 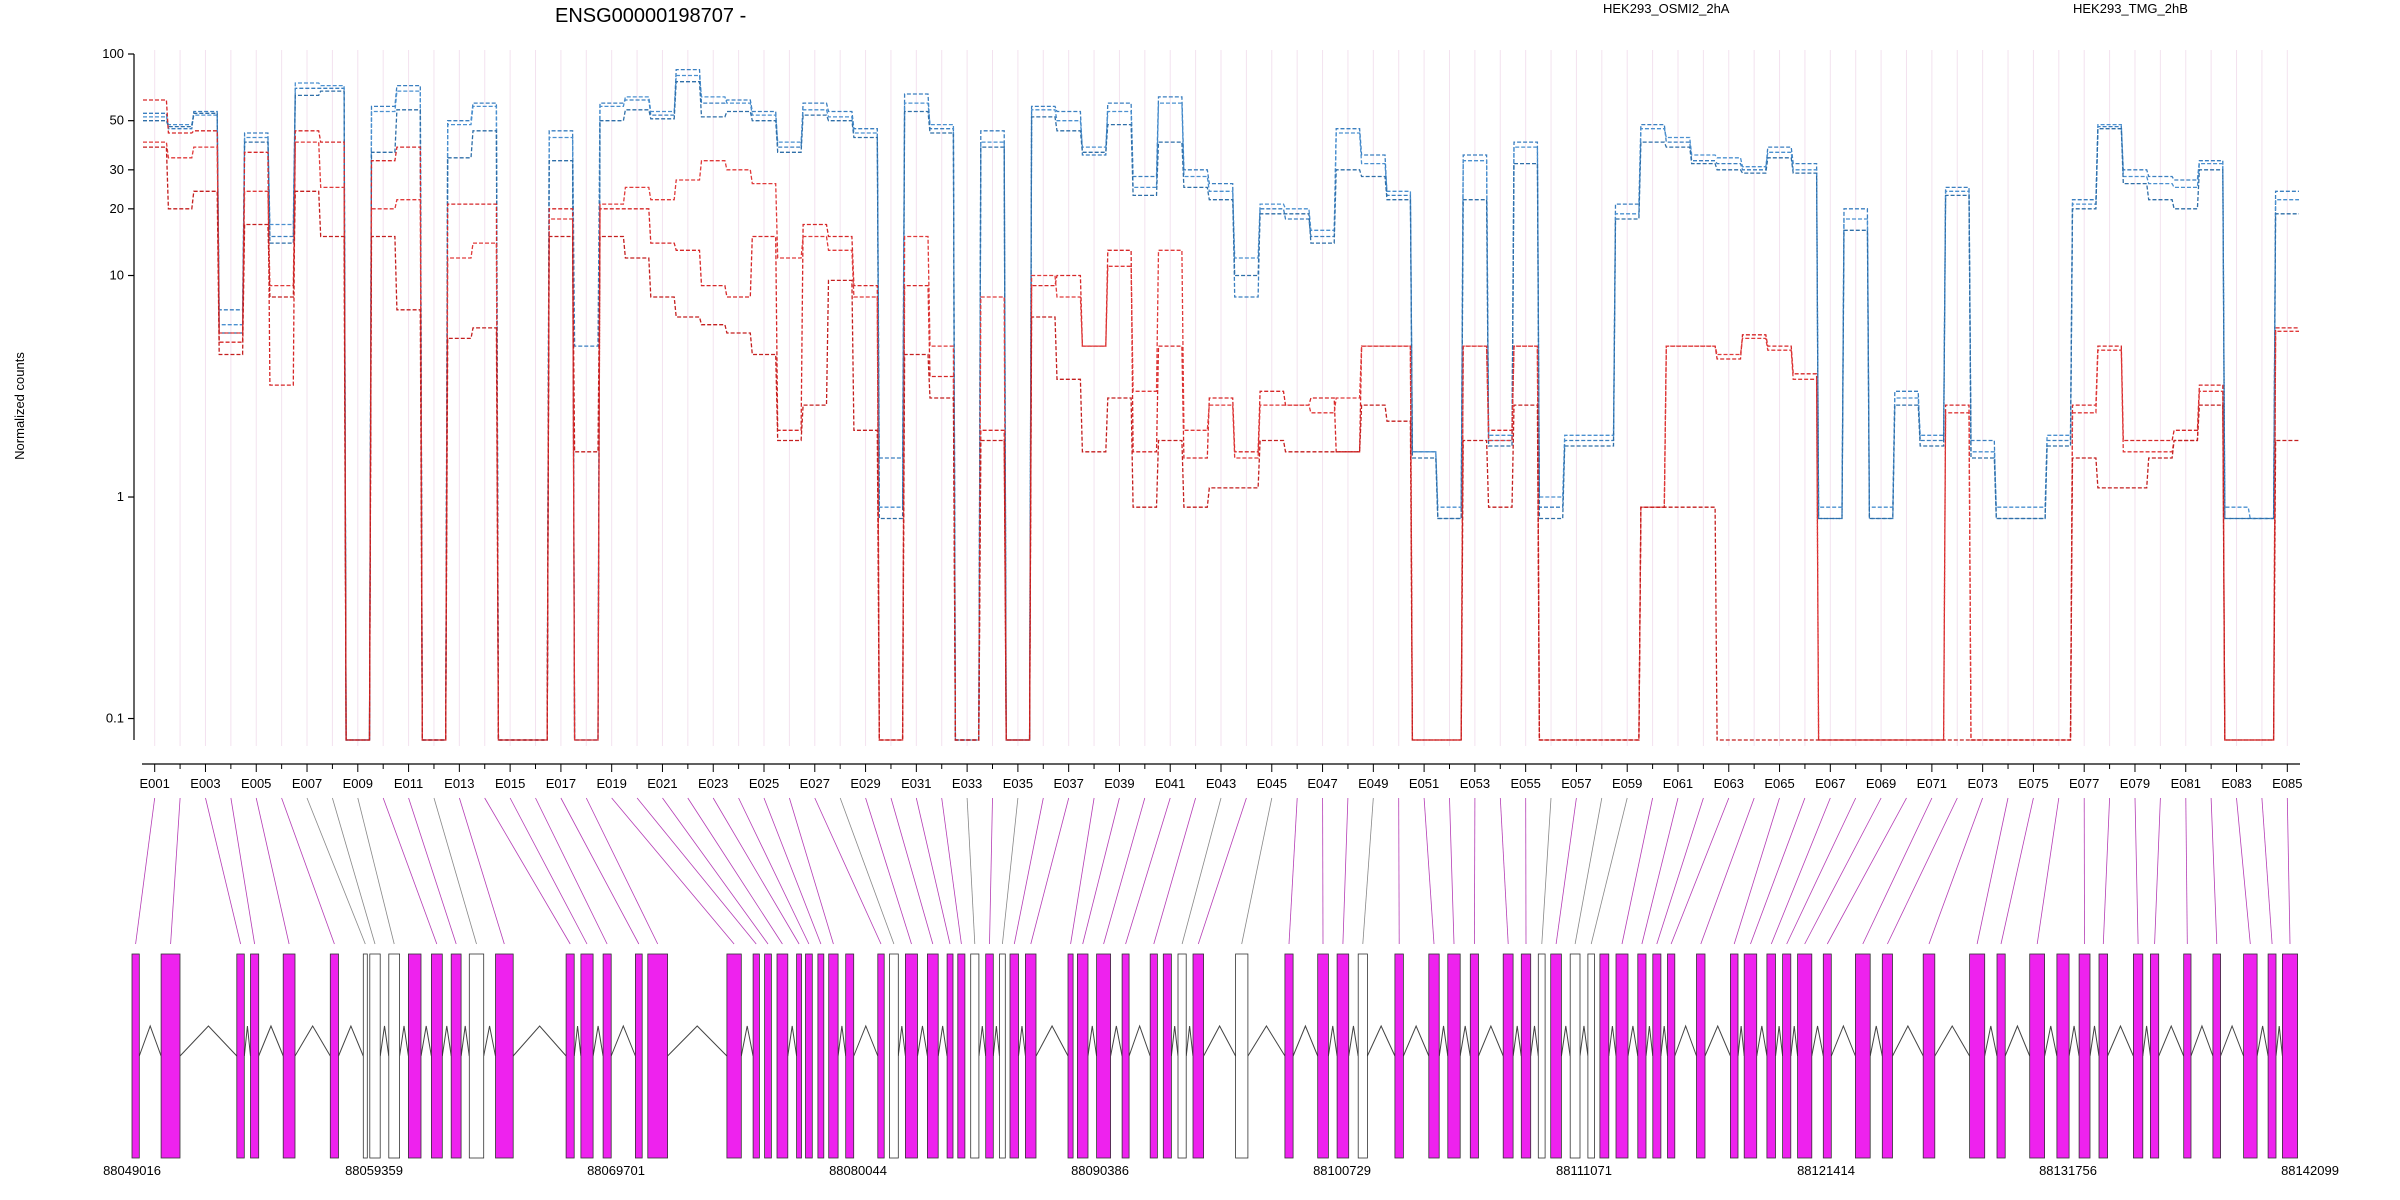 I want to click on exon-tick-label: E059, so click(x=1627, y=783).